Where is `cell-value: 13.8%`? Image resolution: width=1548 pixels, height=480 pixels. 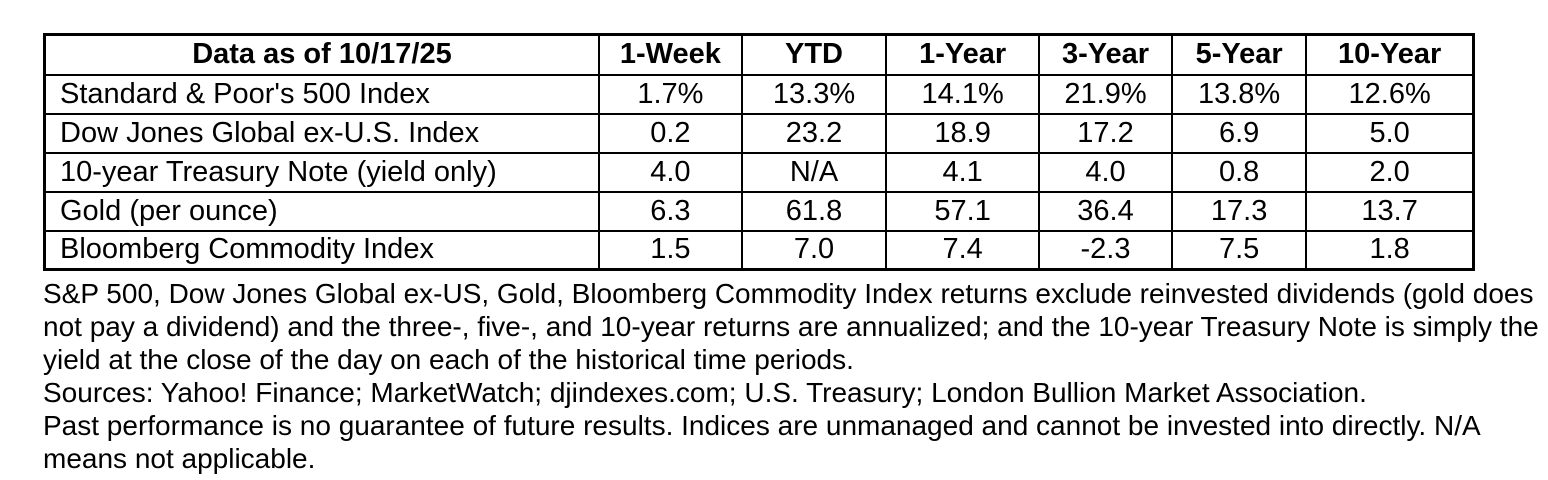 cell-value: 13.8% is located at coordinates (1239, 94).